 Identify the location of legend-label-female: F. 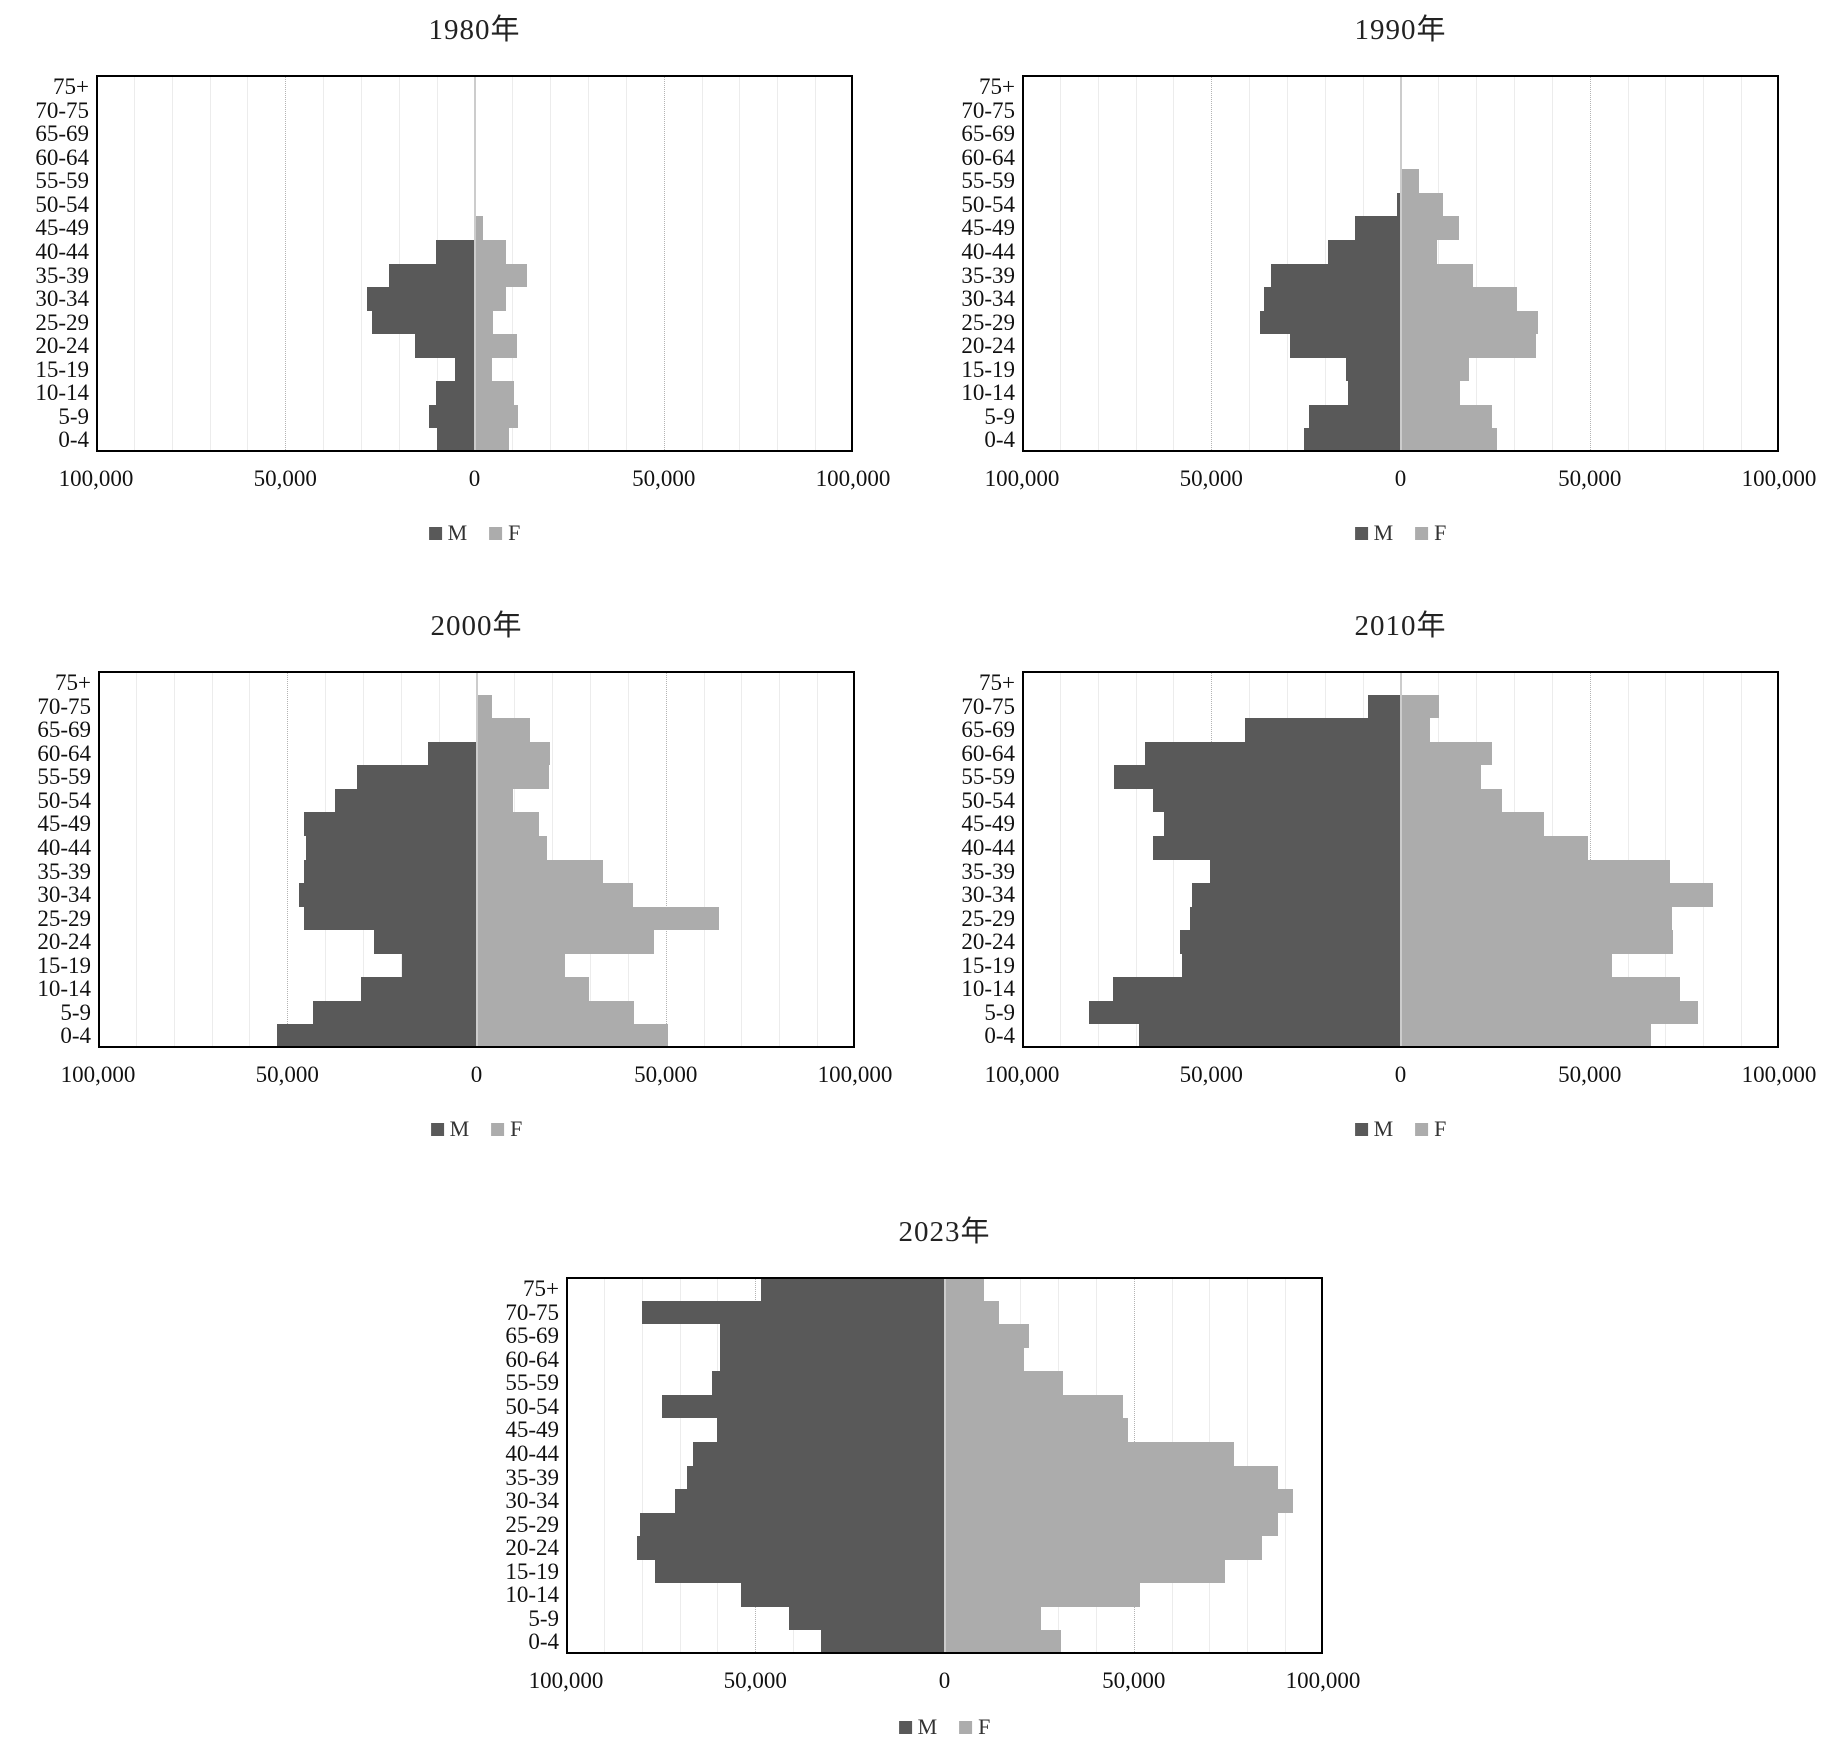
(1440, 1128).